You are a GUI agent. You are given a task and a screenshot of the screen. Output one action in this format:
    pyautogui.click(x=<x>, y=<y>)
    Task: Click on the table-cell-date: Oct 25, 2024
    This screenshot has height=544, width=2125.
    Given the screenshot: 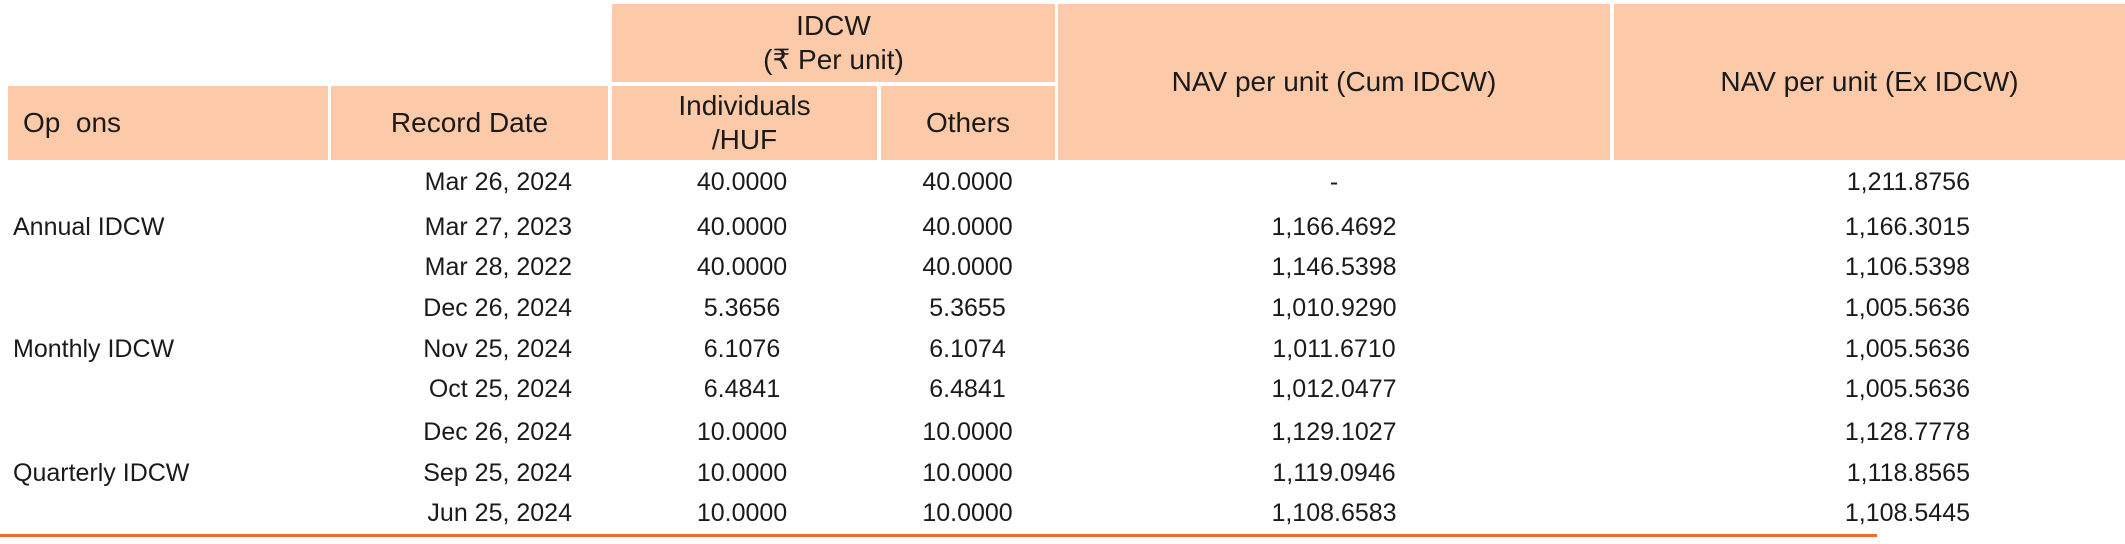 What is the action you would take?
    pyautogui.click(x=500, y=389)
    